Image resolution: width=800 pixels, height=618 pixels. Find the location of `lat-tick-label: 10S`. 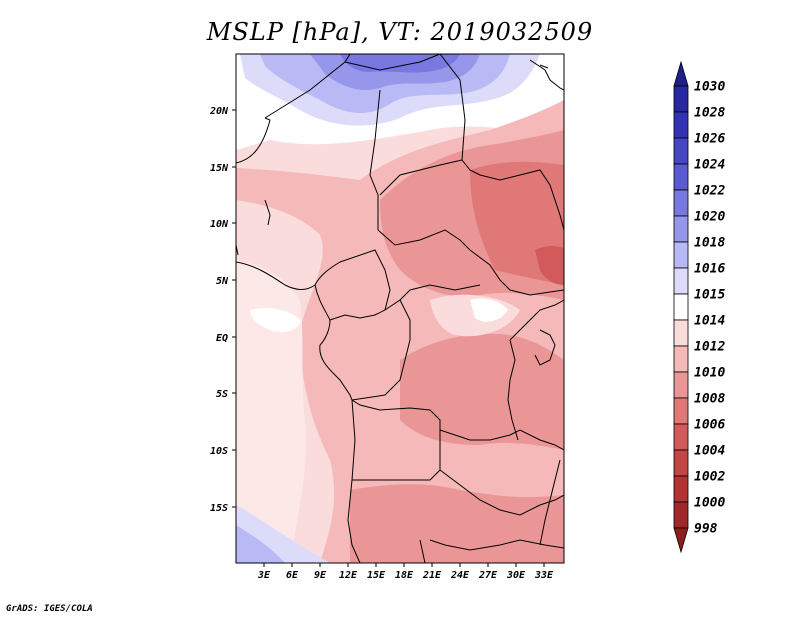

lat-tick-label: 10S is located at coordinates (219, 451).